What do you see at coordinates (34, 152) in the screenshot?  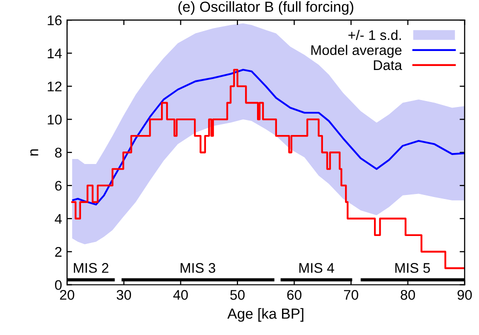 I see `y-axis-title: n` at bounding box center [34, 152].